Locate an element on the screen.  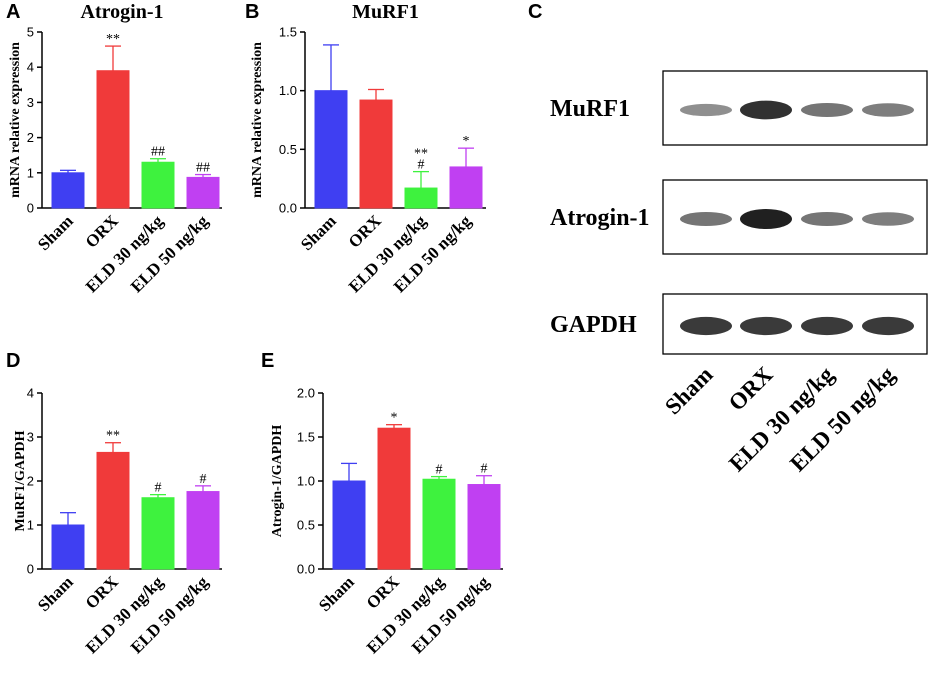
blot-lane-label: Sham is located at coordinates (688, 390).